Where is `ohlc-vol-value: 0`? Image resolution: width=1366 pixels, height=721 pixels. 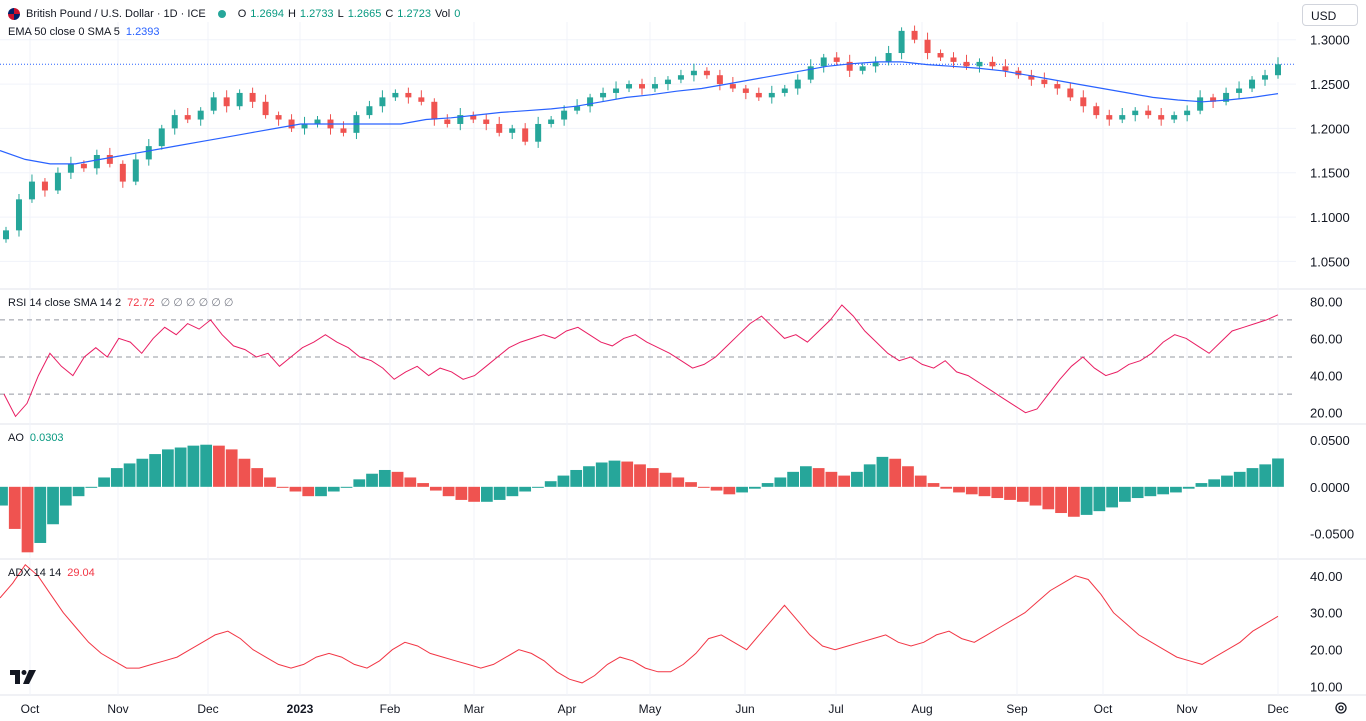 ohlc-vol-value: 0 is located at coordinates (457, 14).